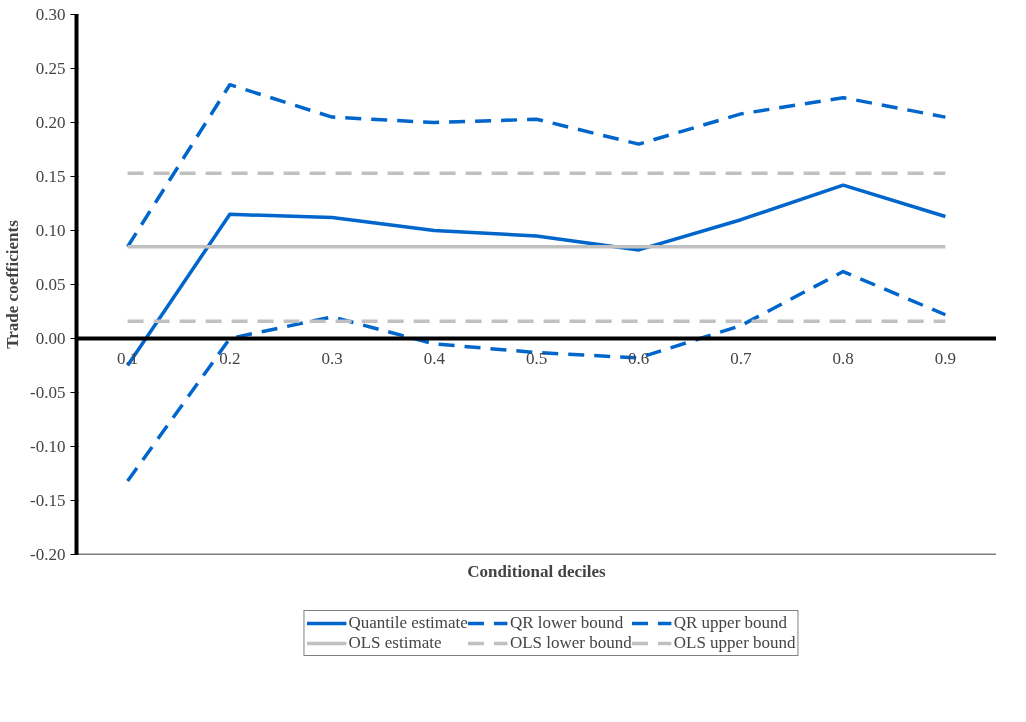  Describe the element at coordinates (48, 392) in the screenshot. I see `y-tick-label: -0.05` at that location.